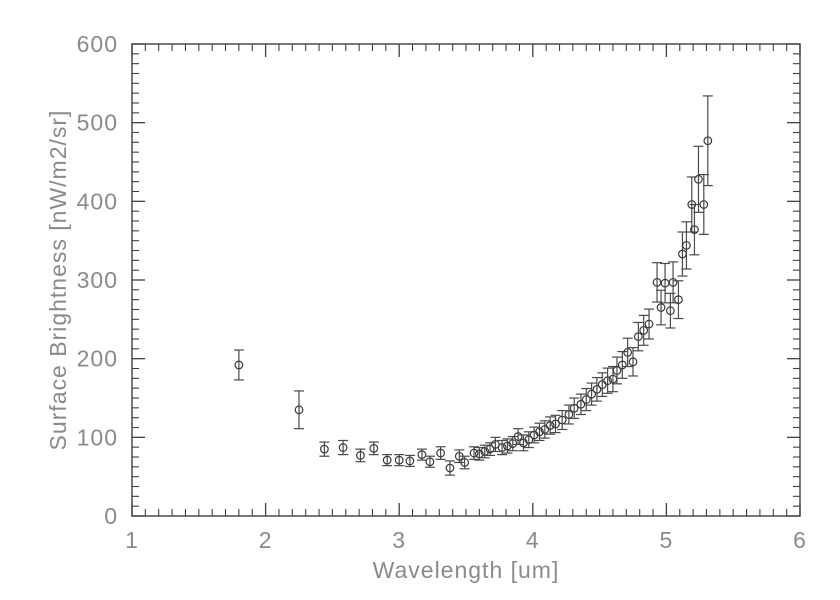 This screenshot has width=840, height=600. What do you see at coordinates (533, 540) in the screenshot?
I see `x-tick-label: 4` at bounding box center [533, 540].